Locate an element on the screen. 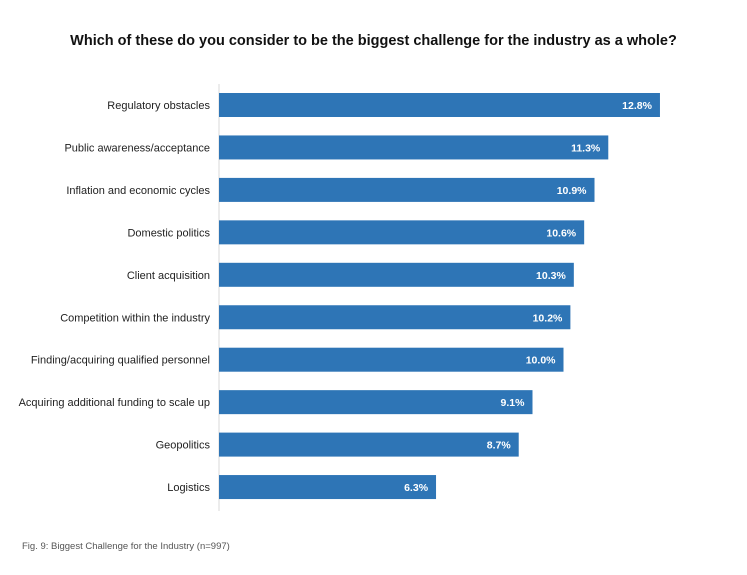 The width and height of the screenshot is (747, 575). value-label: 8.7% is located at coordinates (499, 446).